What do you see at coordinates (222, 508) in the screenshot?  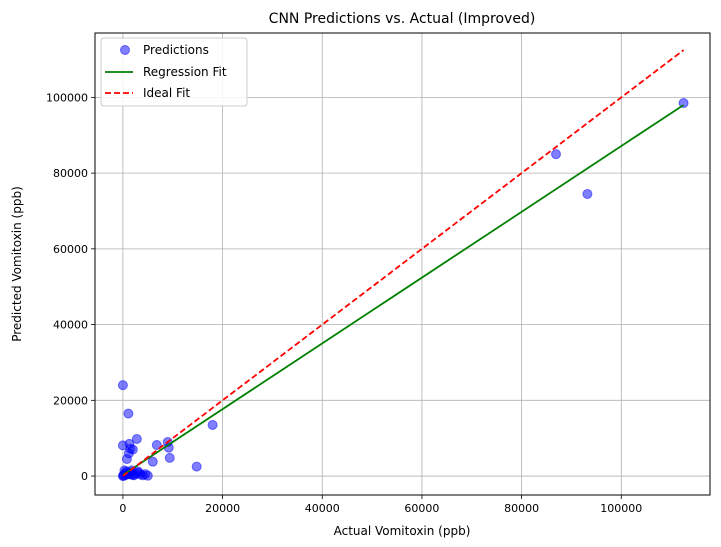 I see `x-tick-label: 20000` at bounding box center [222, 508].